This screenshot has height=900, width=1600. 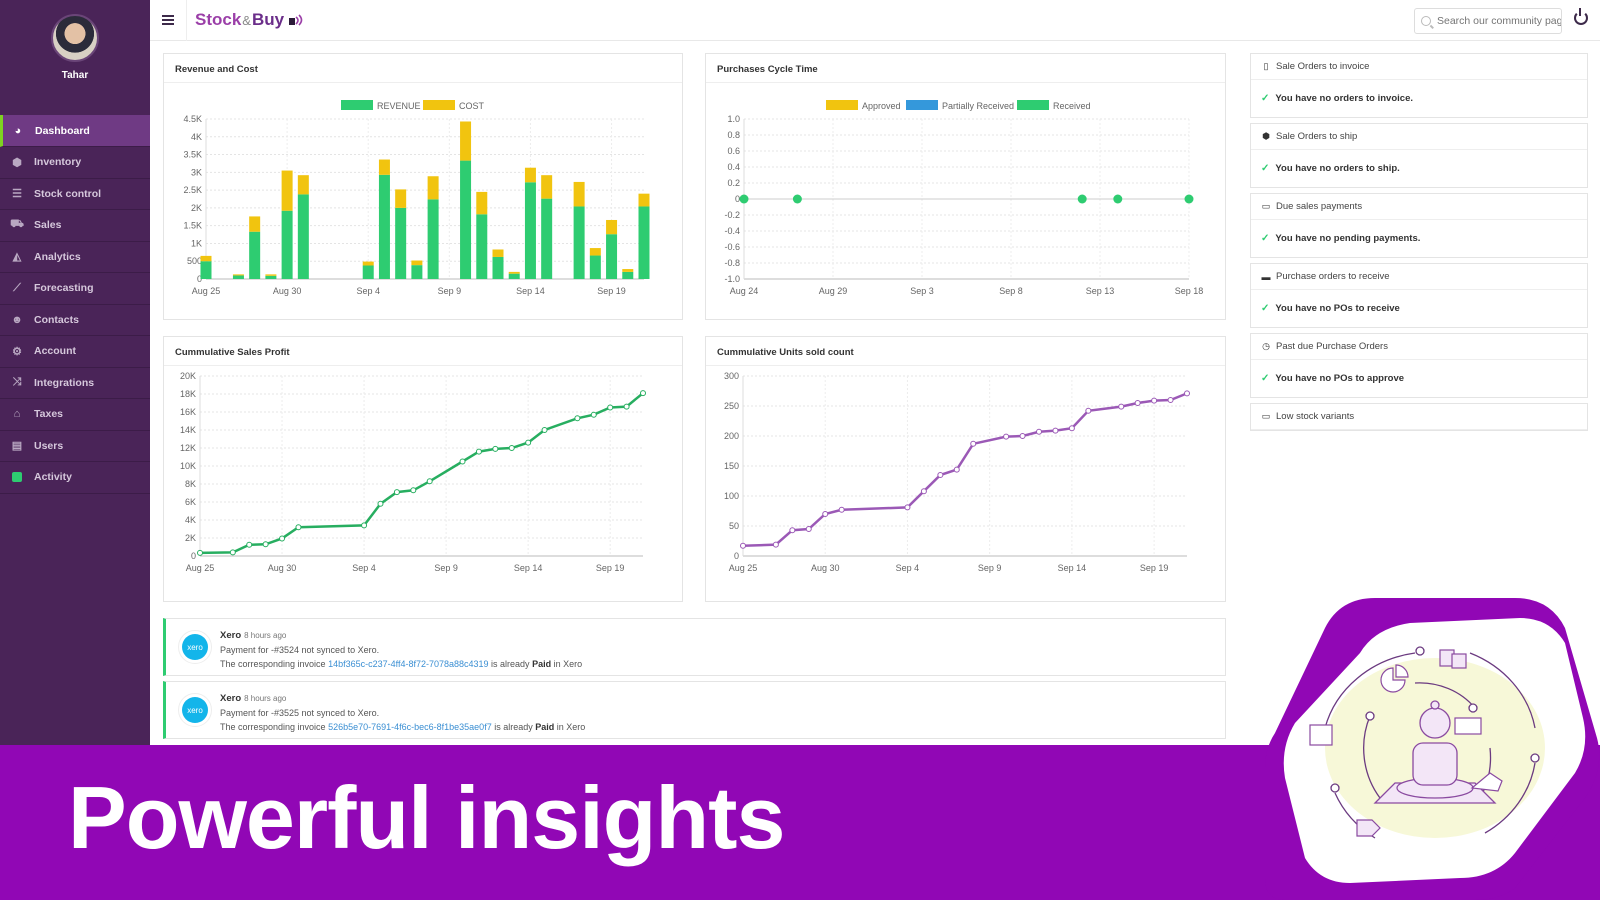 What do you see at coordinates (408, 664) in the screenshot?
I see `invoice-link: 14bf365c-c237-4ff4-8f72-7078a88c4319` at bounding box center [408, 664].